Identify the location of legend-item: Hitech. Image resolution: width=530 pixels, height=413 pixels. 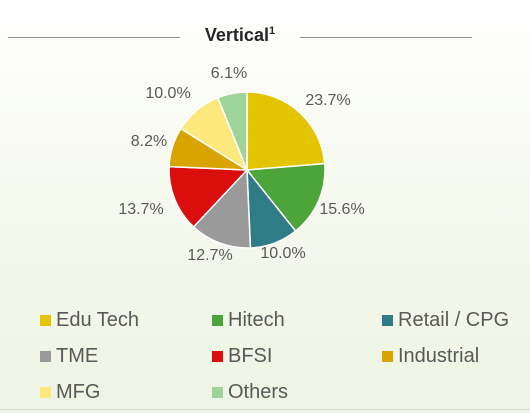
(248, 320).